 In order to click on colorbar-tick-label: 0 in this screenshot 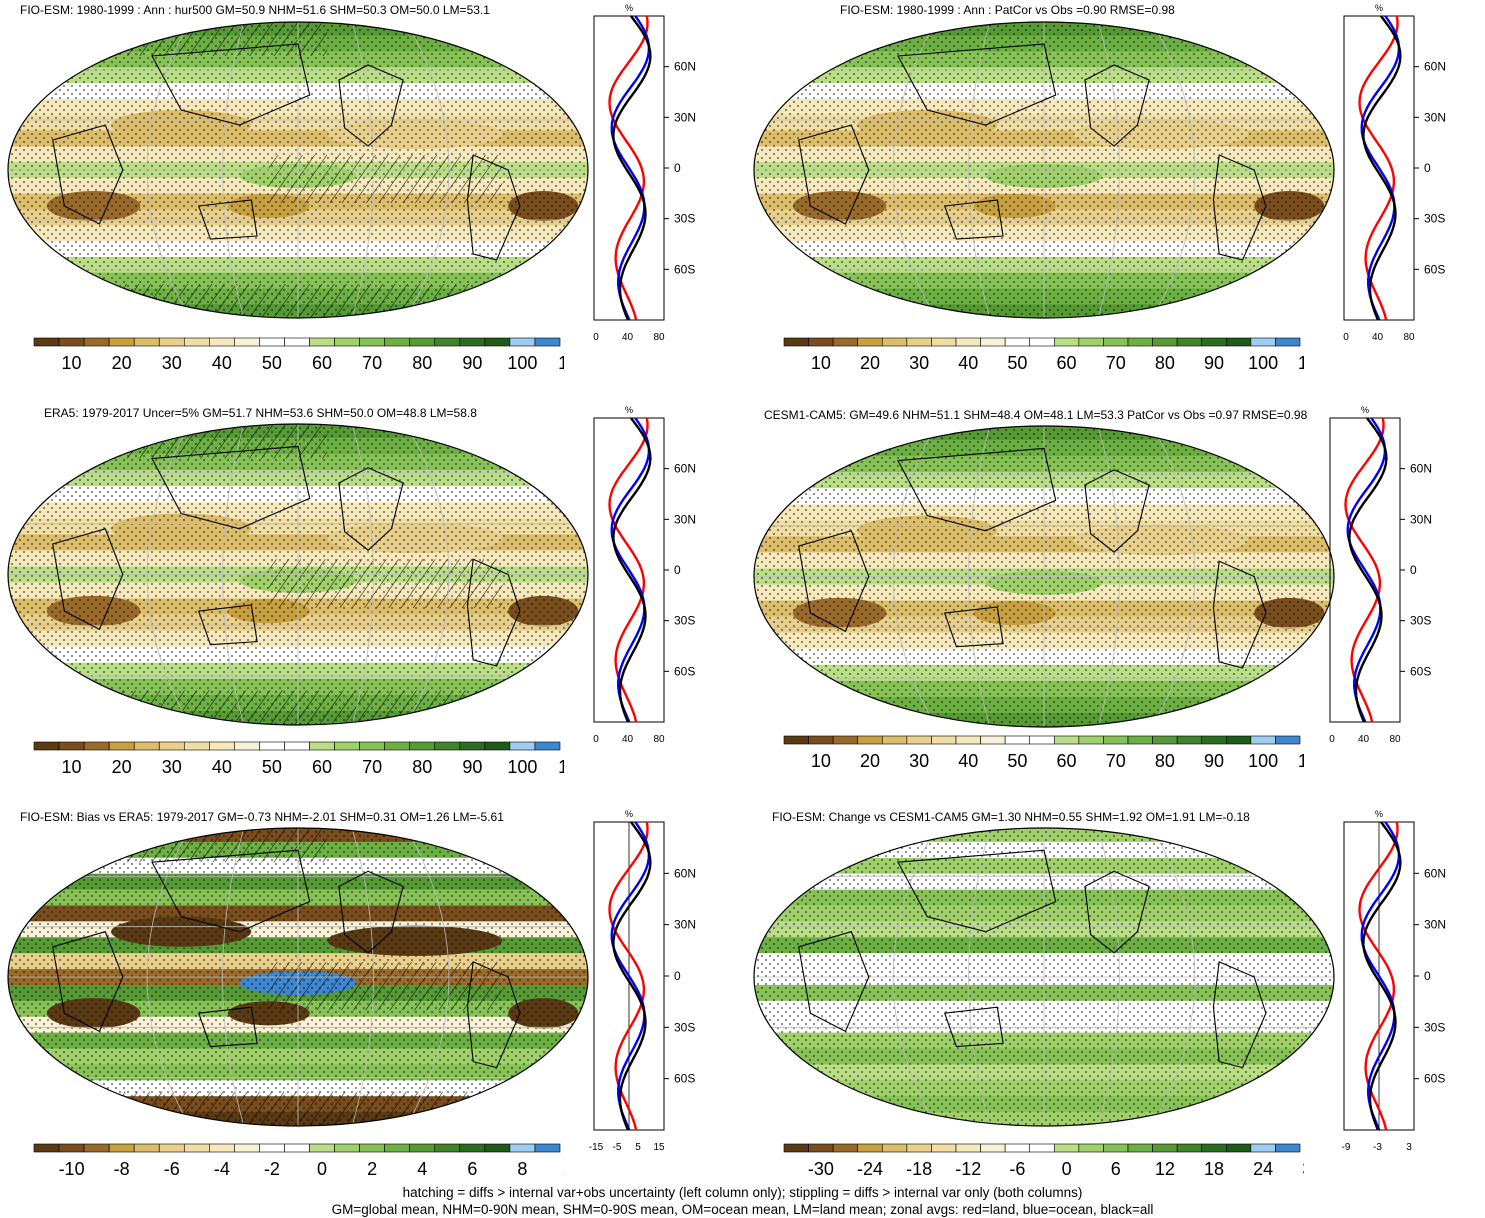, I will do `click(322, 1169)`.